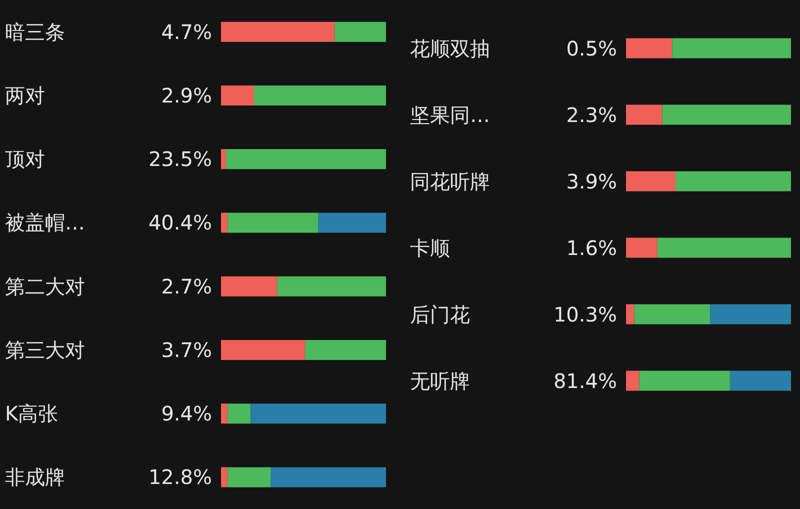 The height and width of the screenshot is (509, 800). What do you see at coordinates (45, 286) in the screenshot?
I see `y-tick-label: 第二大对` at bounding box center [45, 286].